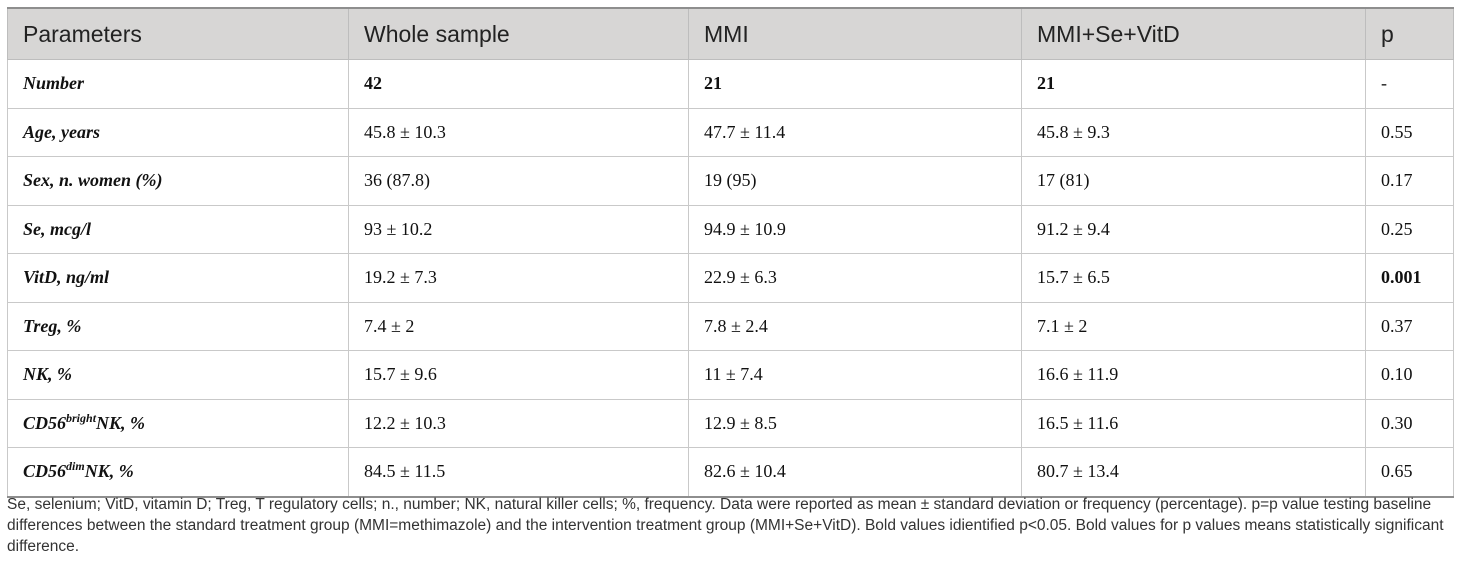  What do you see at coordinates (855, 278) in the screenshot?
I see `cell-mmi: 22.9 ± 6.3` at bounding box center [855, 278].